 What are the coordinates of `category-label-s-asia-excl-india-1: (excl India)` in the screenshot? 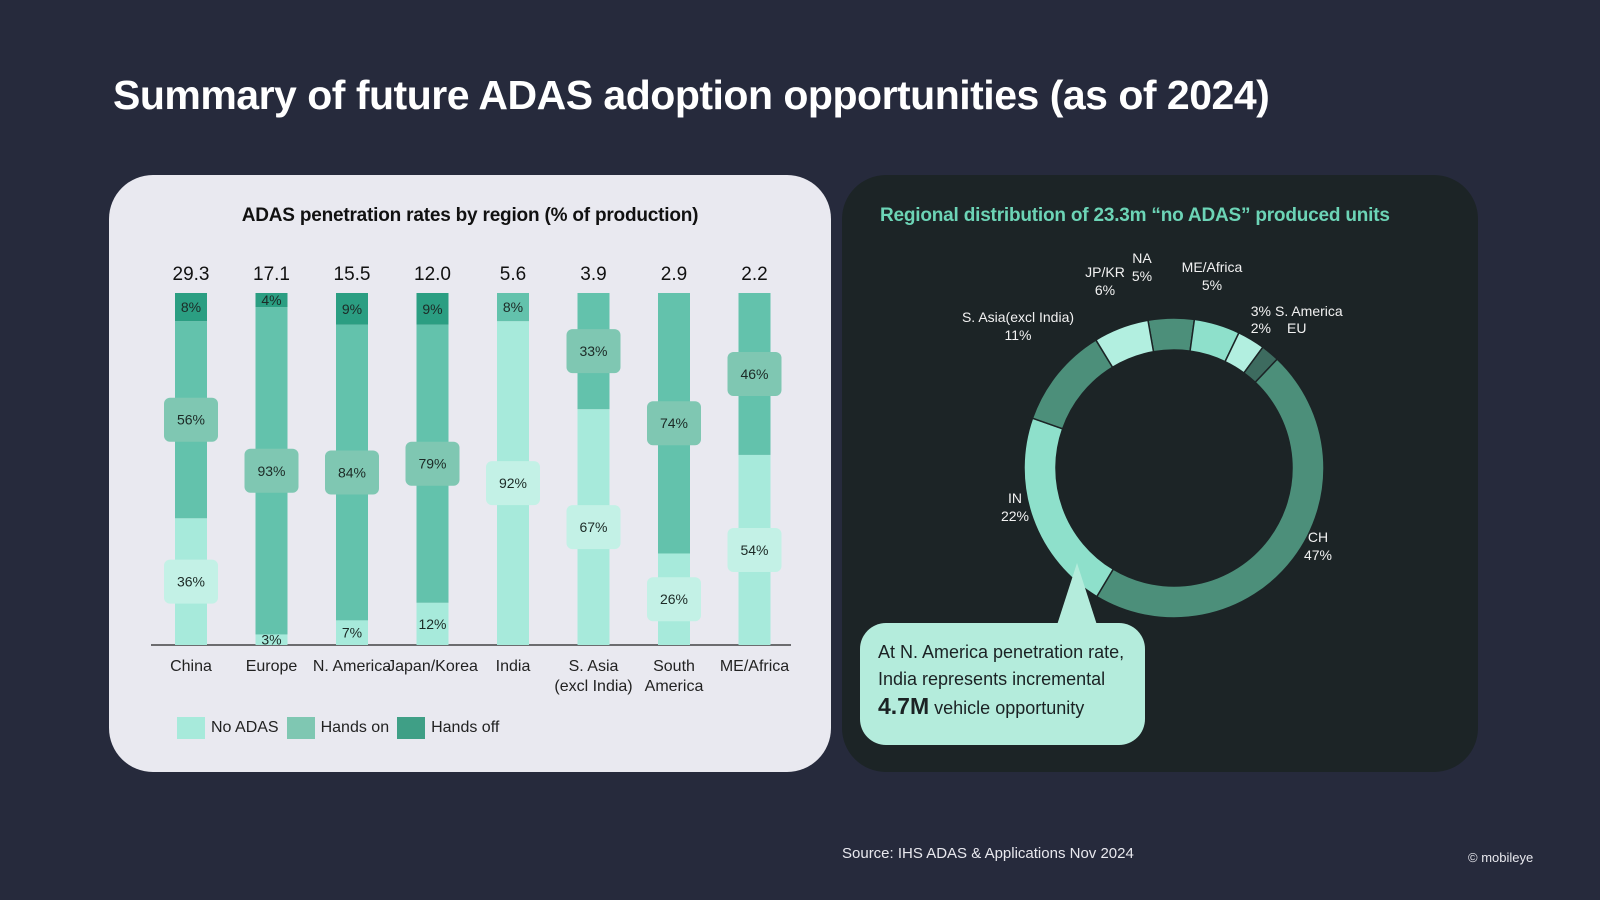 It's located at (593, 686).